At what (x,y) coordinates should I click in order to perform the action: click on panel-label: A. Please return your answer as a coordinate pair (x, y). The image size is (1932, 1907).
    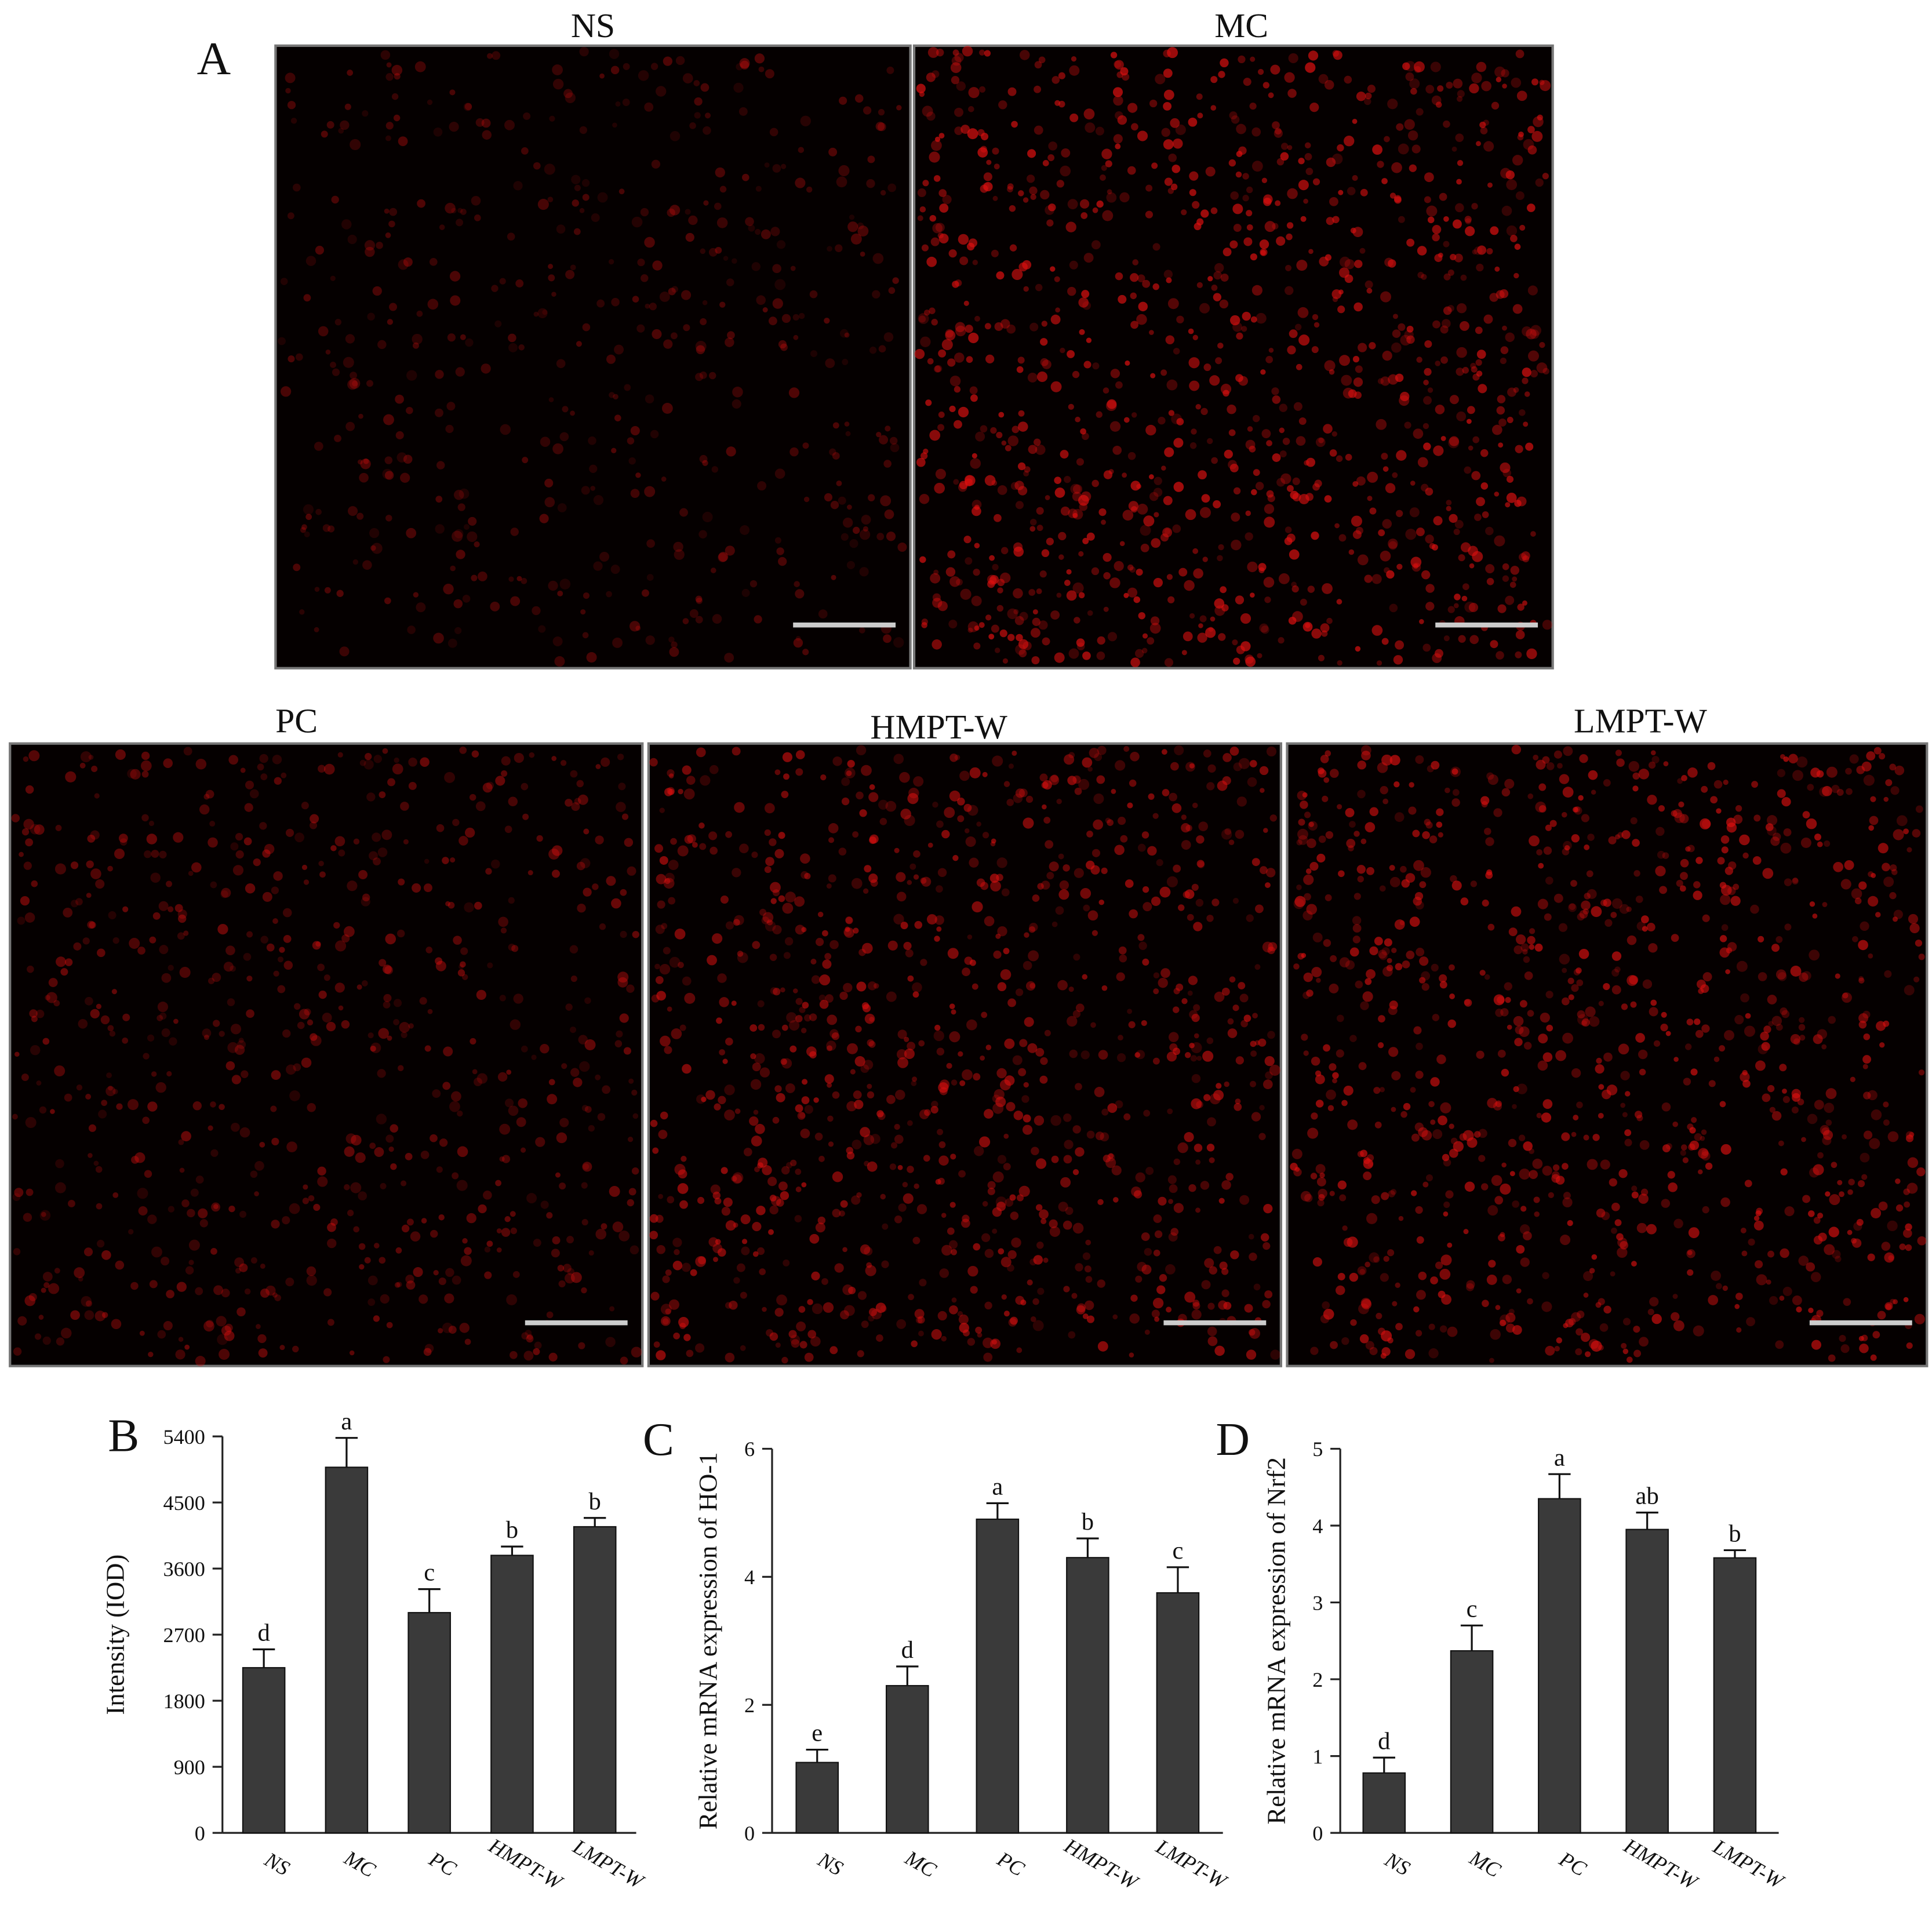
    Looking at the image, I should click on (214, 58).